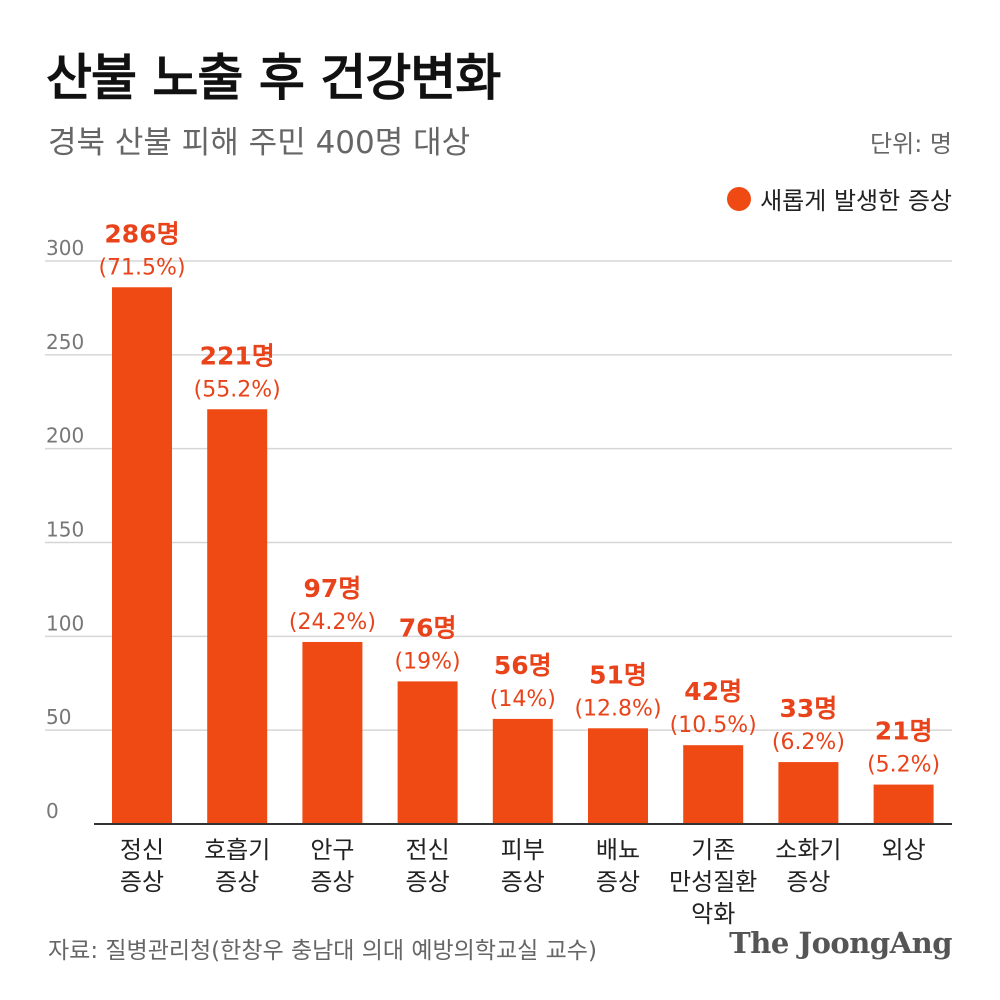  What do you see at coordinates (237, 389) in the screenshot?
I see `data-label-percent: (55.2%)` at bounding box center [237, 389].